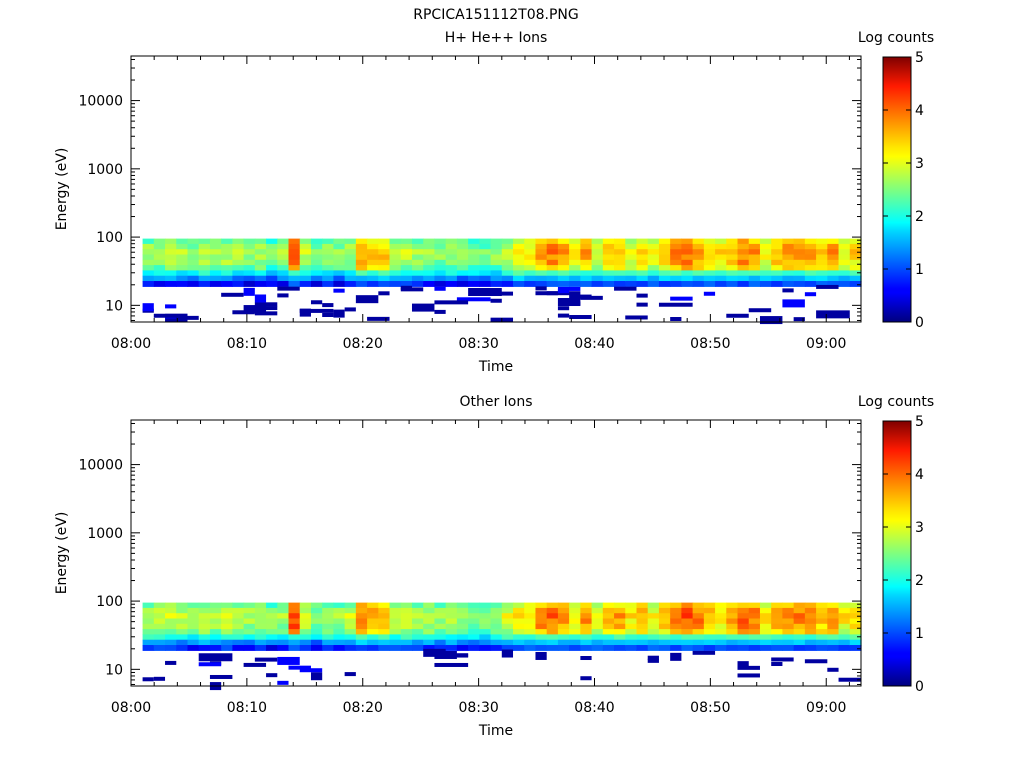 Image resolution: width=1024 pixels, height=768 pixels. What do you see at coordinates (710, 344) in the screenshot?
I see `x-tick-label: 08:50` at bounding box center [710, 344].